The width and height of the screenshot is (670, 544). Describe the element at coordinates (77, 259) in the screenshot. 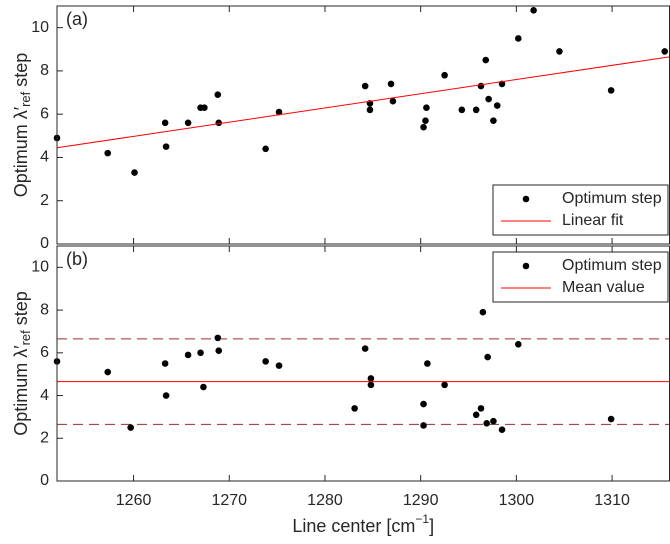

I see `panel-label: (b)` at that location.